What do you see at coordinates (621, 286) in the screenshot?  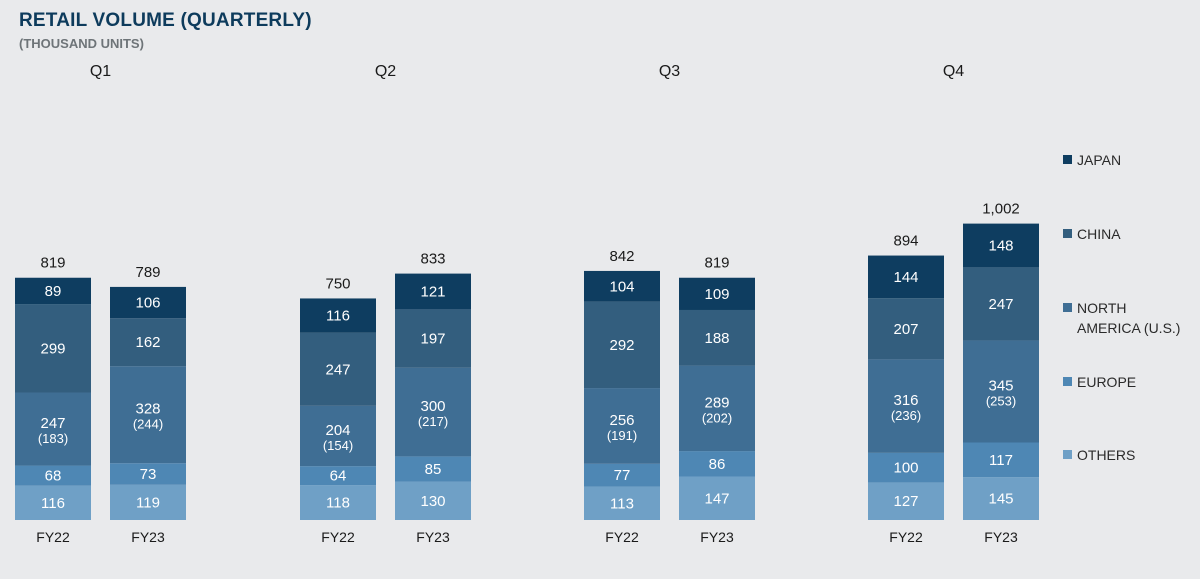 I see `value-label-q3-fy22-japan: 104` at bounding box center [621, 286].